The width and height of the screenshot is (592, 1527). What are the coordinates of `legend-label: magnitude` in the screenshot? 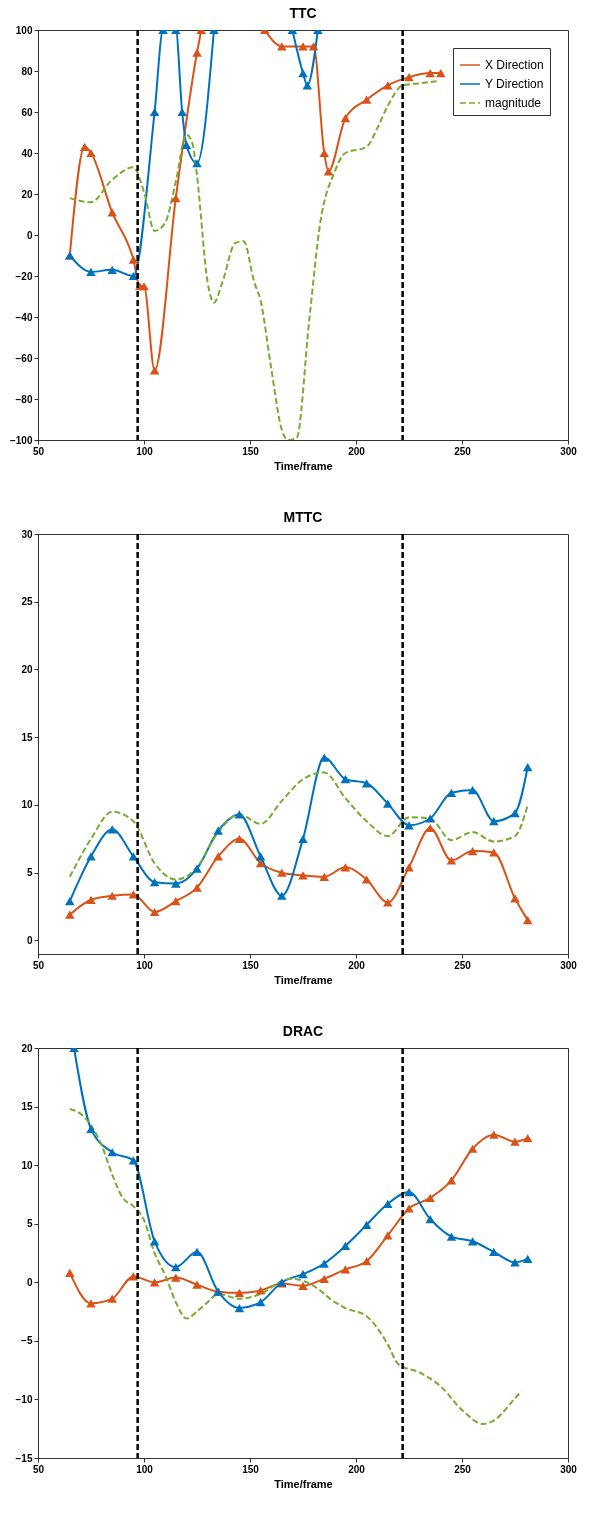 It's located at (513, 103).